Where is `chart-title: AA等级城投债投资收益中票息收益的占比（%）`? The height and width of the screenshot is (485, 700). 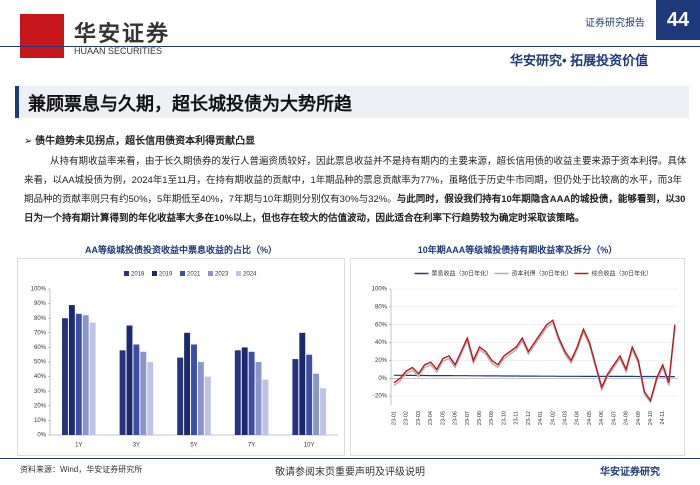 chart-title: AA等级城投债投资收益中票息收益的占比（%） is located at coordinates (180, 250).